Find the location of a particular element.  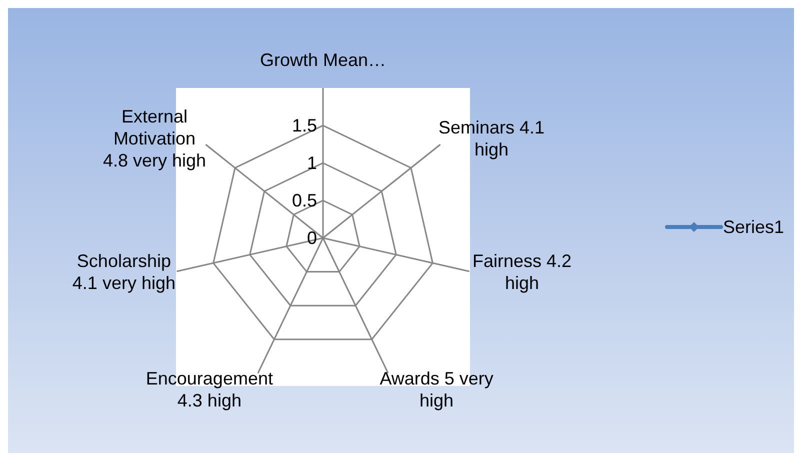

spoke-label: Scholarship 4.1 very high is located at coordinates (124, 272).